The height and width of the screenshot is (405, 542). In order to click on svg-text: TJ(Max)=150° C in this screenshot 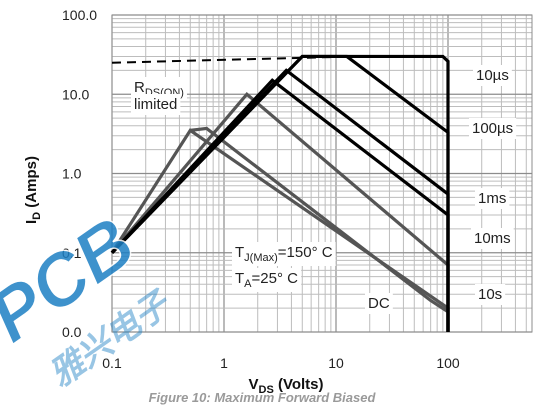, I will do `click(284, 254)`.